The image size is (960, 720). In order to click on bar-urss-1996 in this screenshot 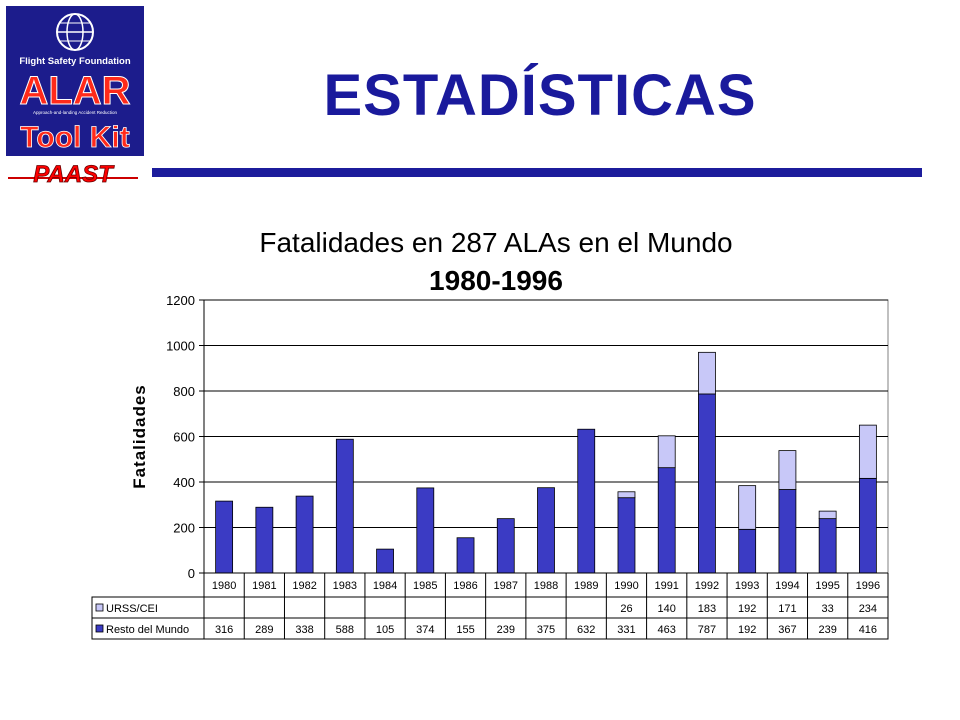, I will do `click(867, 451)`.